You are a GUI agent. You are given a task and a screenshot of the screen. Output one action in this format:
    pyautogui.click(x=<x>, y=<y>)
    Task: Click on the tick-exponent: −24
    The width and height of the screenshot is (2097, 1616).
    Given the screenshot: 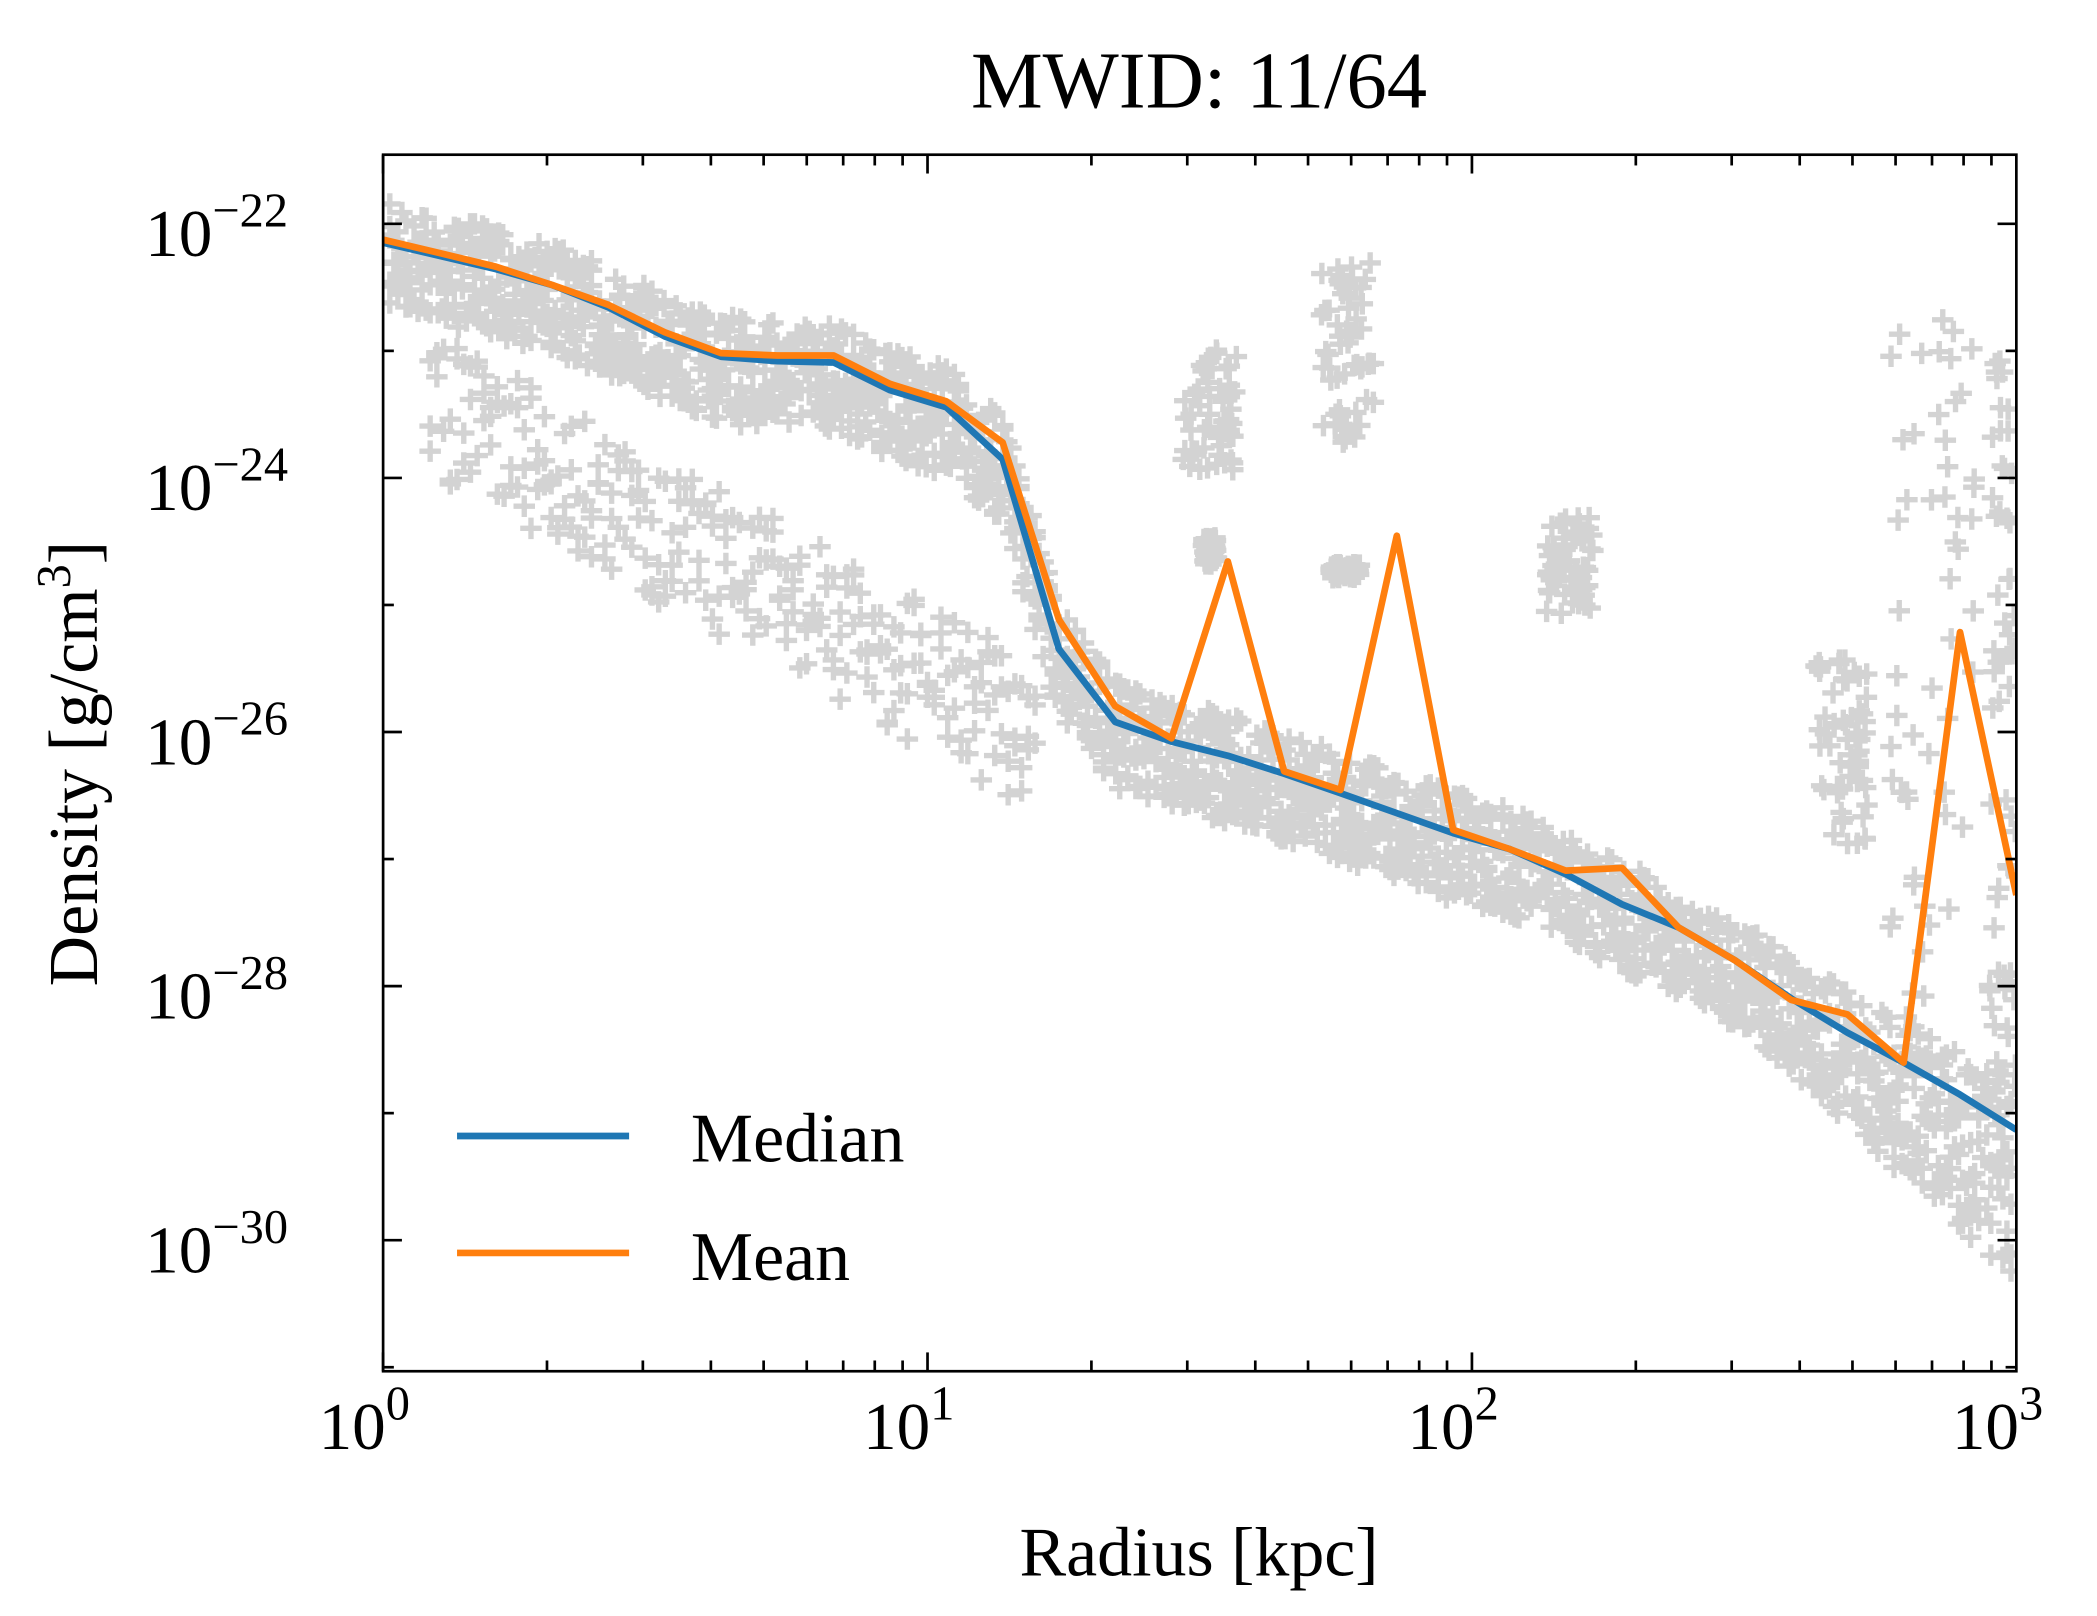 What is the action you would take?
    pyautogui.click(x=250, y=465)
    